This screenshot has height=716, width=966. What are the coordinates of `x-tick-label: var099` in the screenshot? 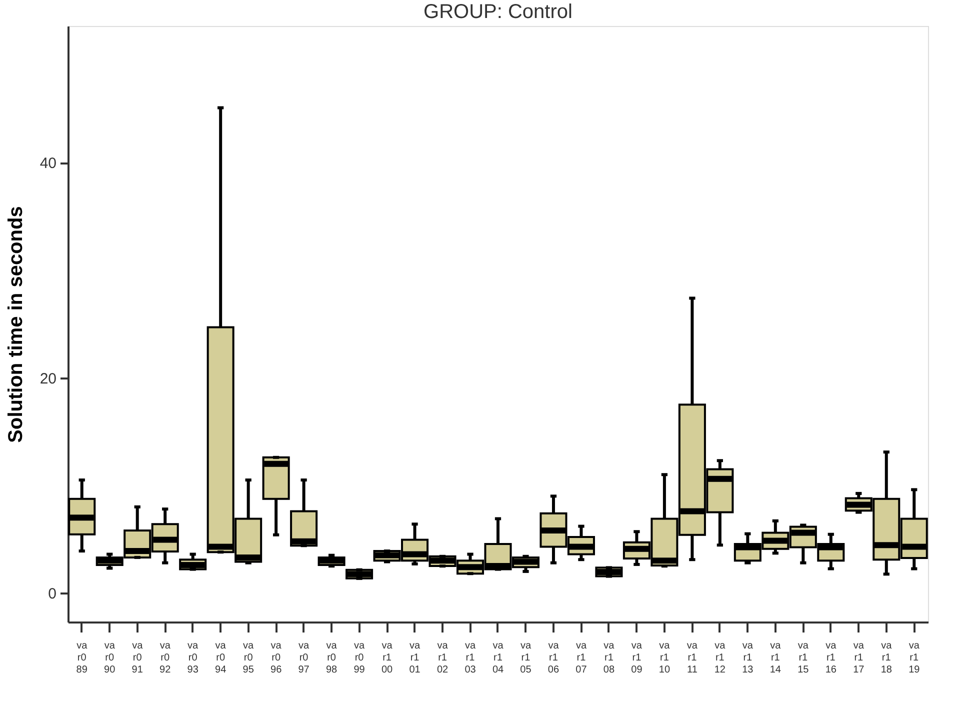 It's located at (360, 658).